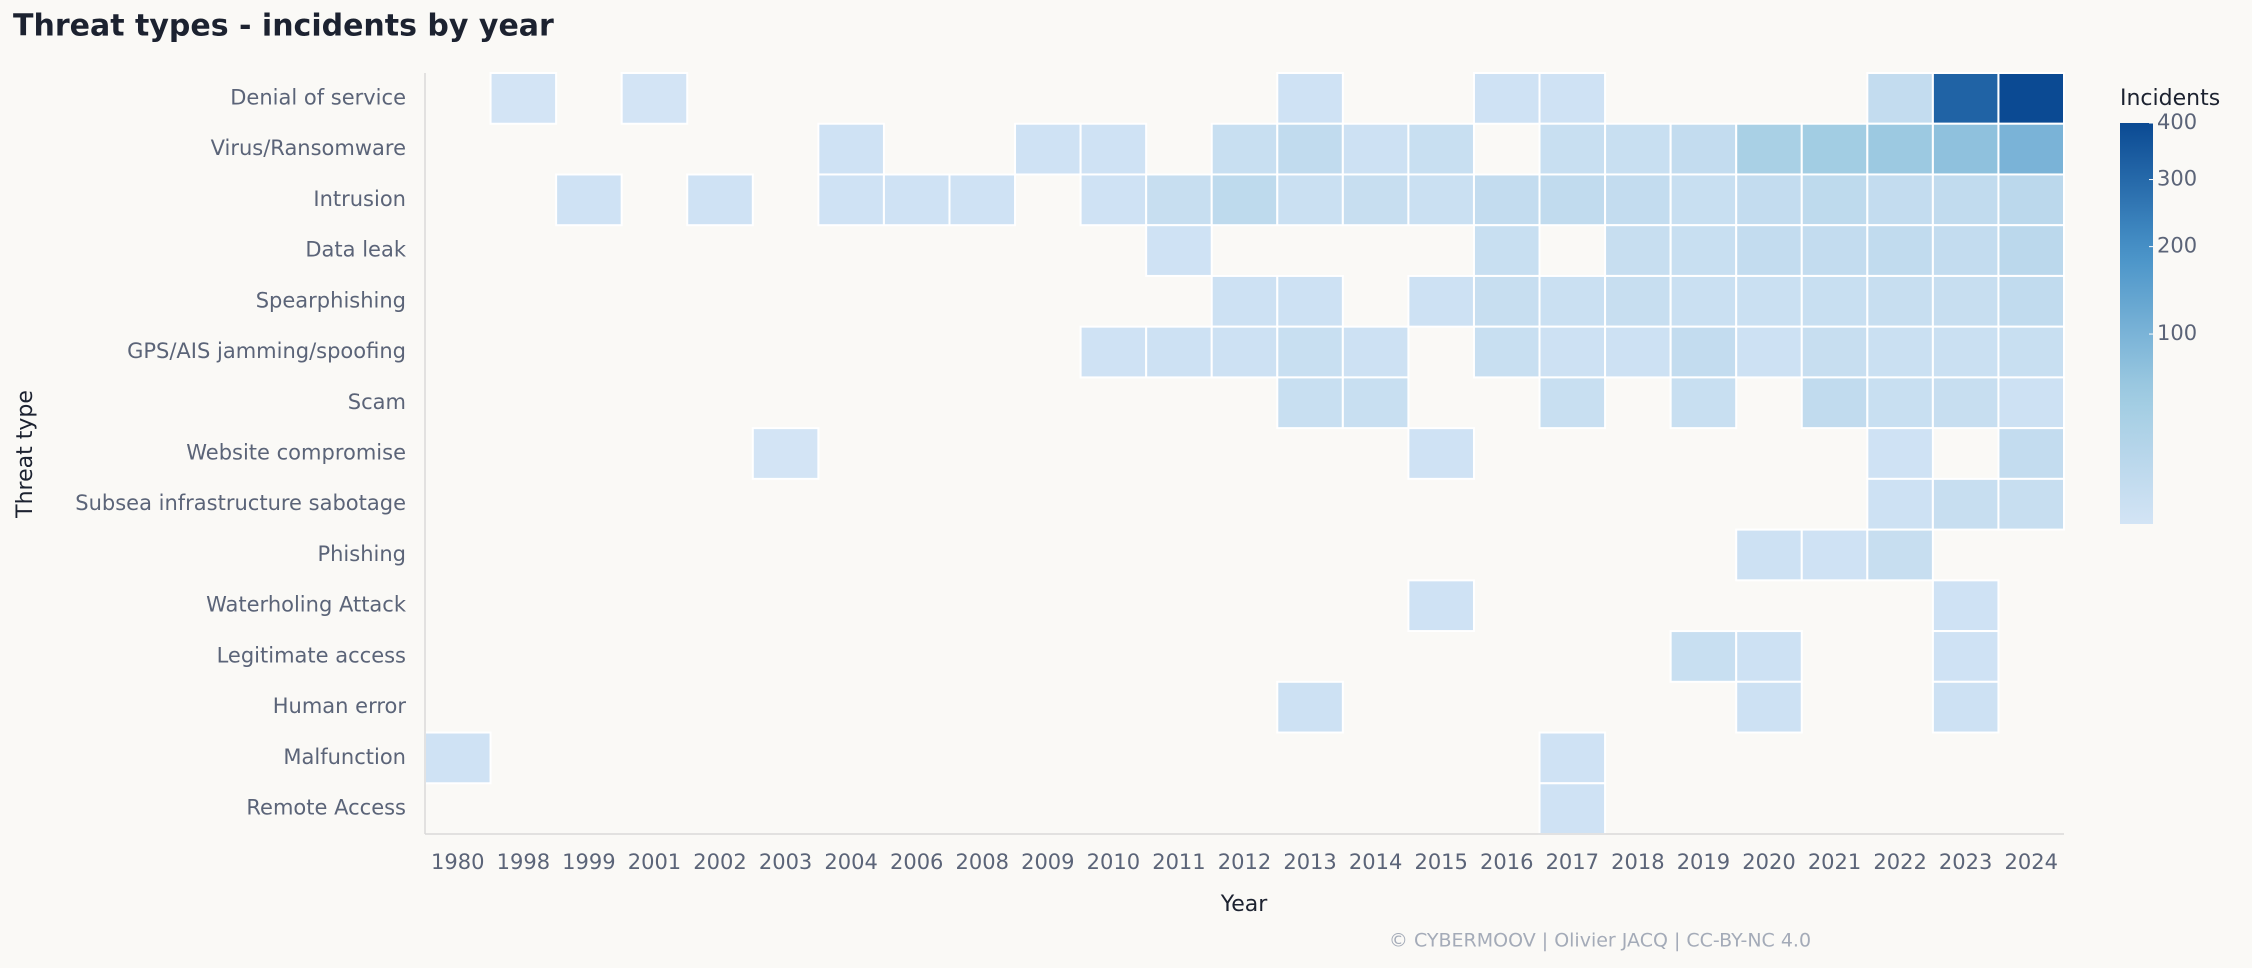  Describe the element at coordinates (308, 148) in the screenshot. I see `y-tick-label: Virus/Ransomware` at that location.